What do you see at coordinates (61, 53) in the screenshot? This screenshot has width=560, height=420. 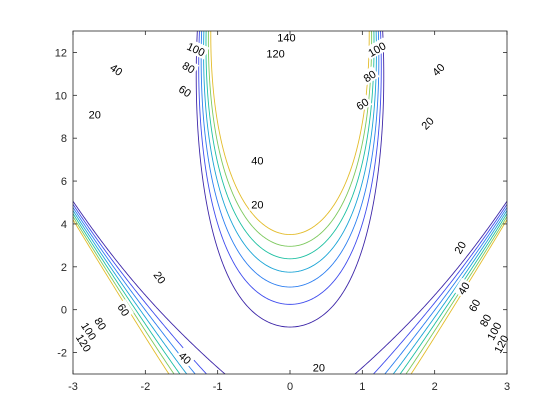 I see `y-tick-label: 12` at bounding box center [61, 53].